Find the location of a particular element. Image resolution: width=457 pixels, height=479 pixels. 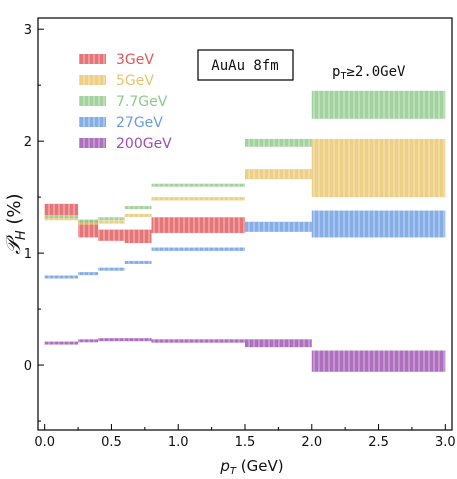

y-axis-label: 𝒫H (%) is located at coordinates (15, 223).